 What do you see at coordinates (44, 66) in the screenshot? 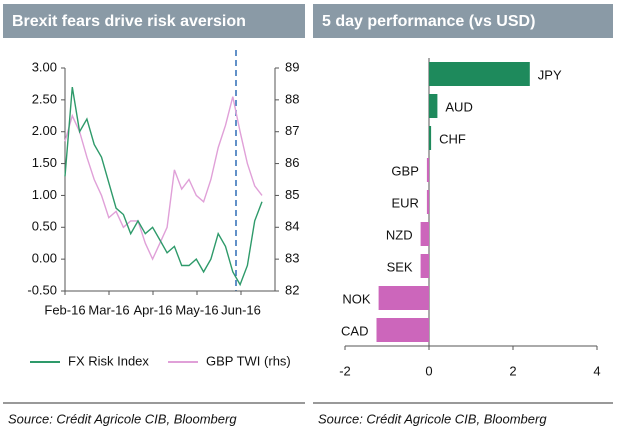
I see `y-tick-label: 3.00` at bounding box center [44, 66].